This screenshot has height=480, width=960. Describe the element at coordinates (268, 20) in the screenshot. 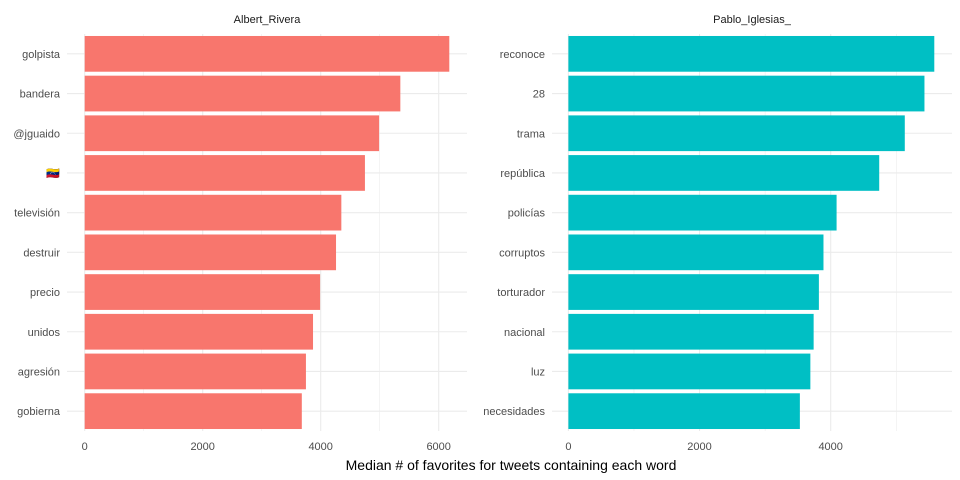

I see `panel-title: Albert_Rivera` at that location.